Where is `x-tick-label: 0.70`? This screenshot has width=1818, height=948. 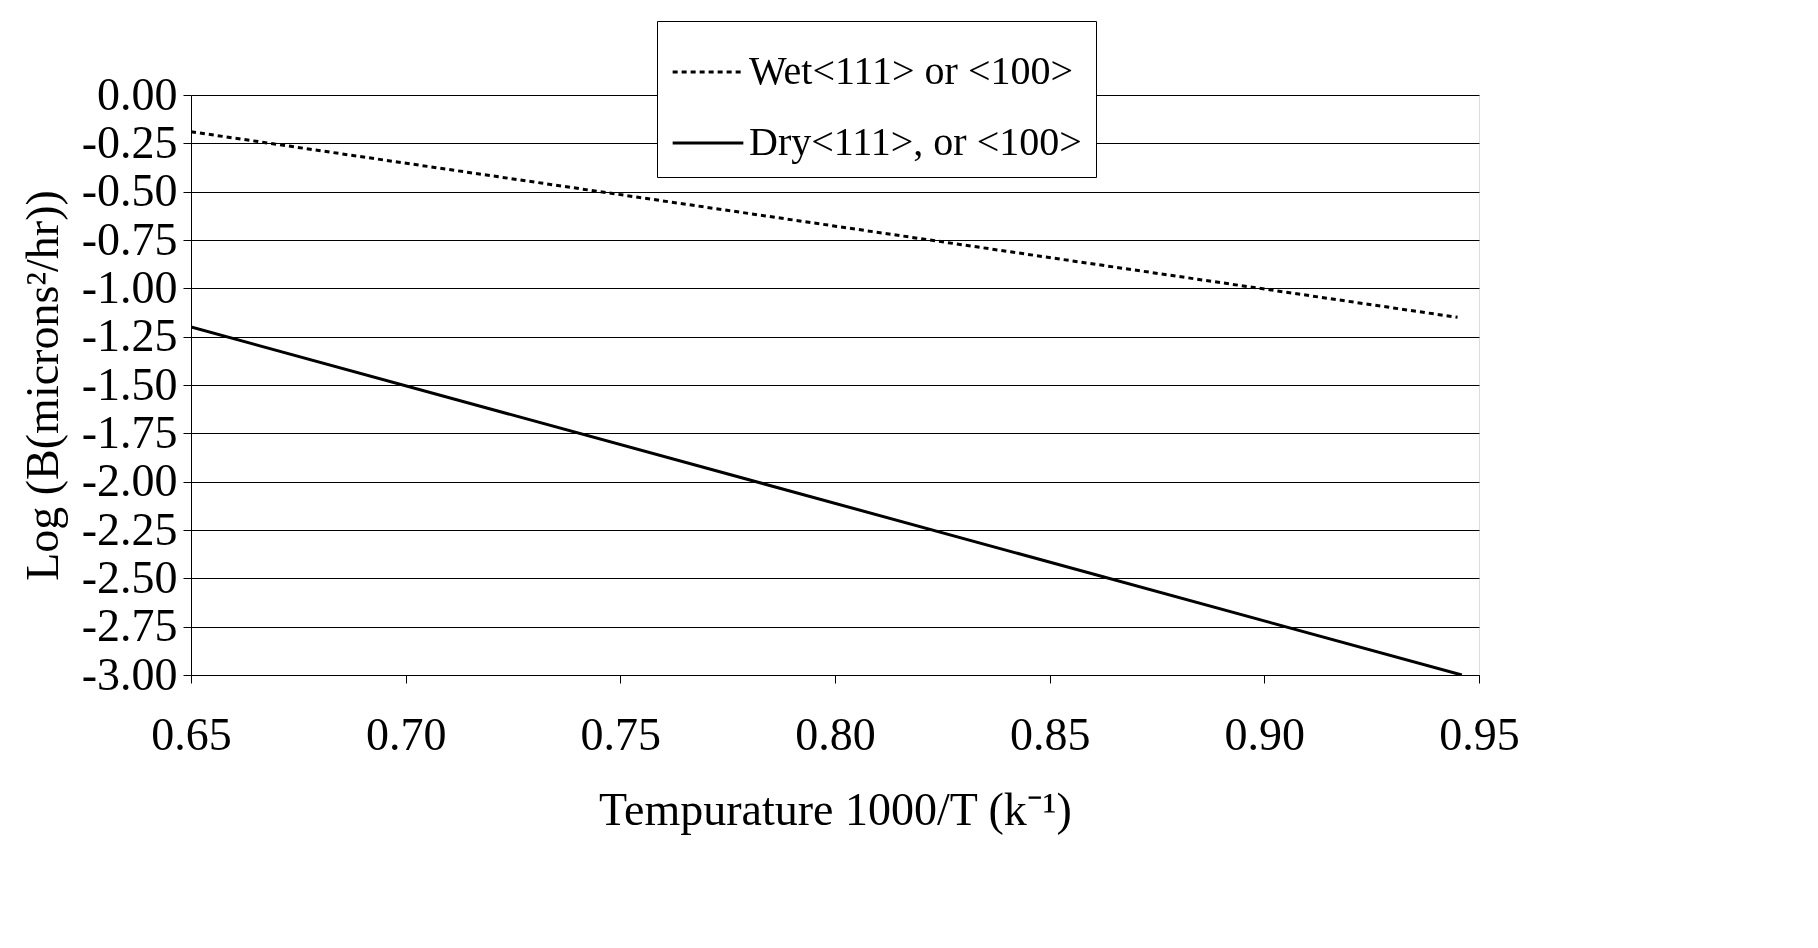
x-tick-label: 0.70 is located at coordinates (406, 734).